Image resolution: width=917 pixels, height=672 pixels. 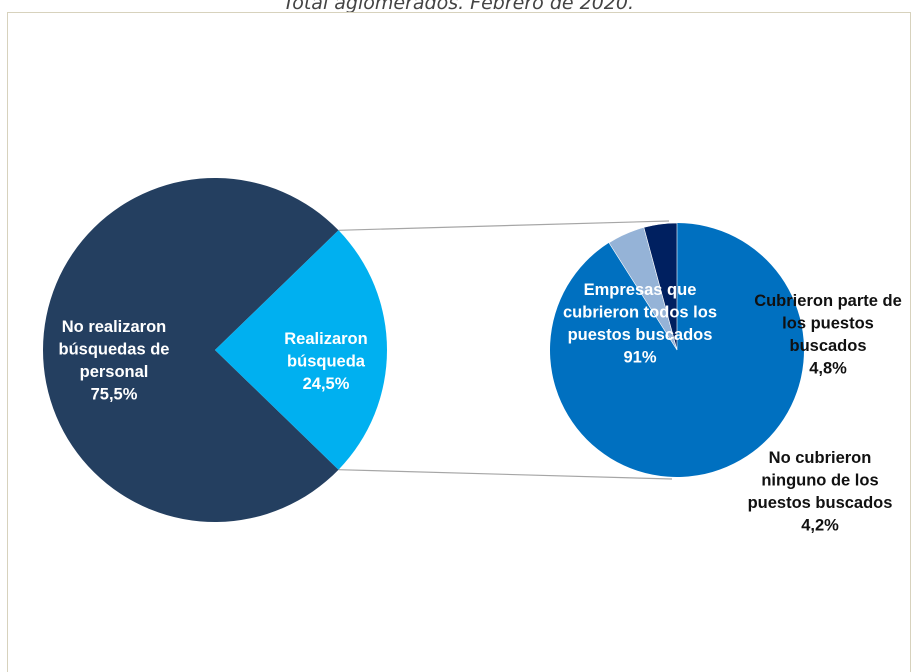 I want to click on connector-line-bottom, so click(x=505, y=474).